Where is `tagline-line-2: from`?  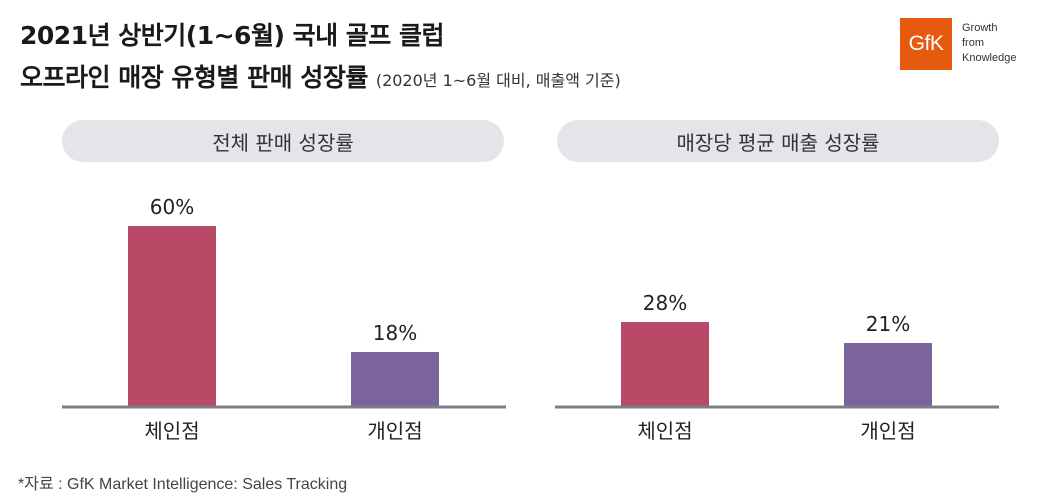 tagline-line-2: from is located at coordinates (973, 43).